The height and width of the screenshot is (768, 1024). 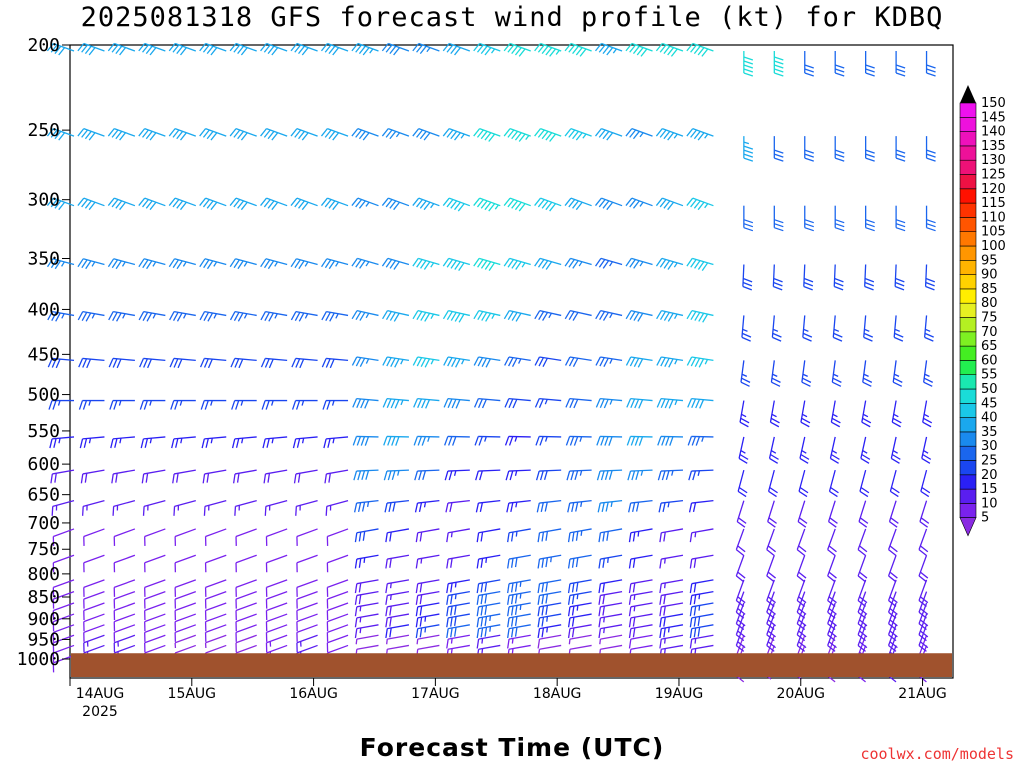 I want to click on y-tick-label: 400, so click(x=43, y=309).